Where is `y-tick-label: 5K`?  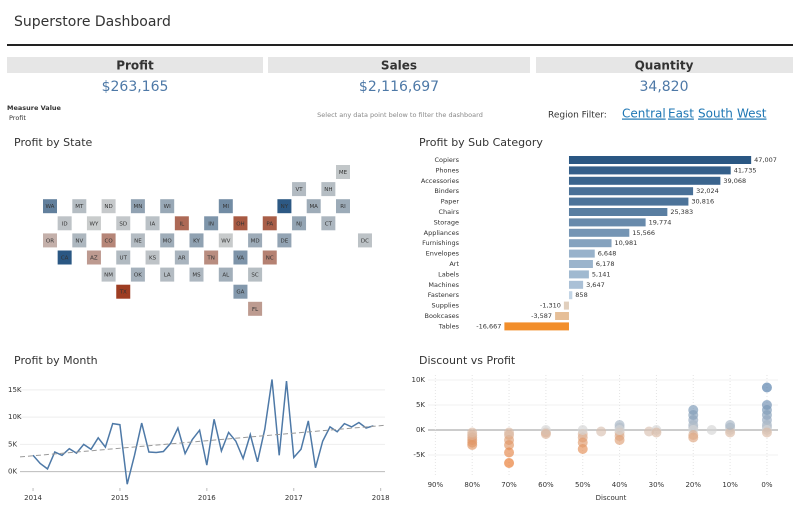
y-tick-label: 5K is located at coordinates (12, 444).